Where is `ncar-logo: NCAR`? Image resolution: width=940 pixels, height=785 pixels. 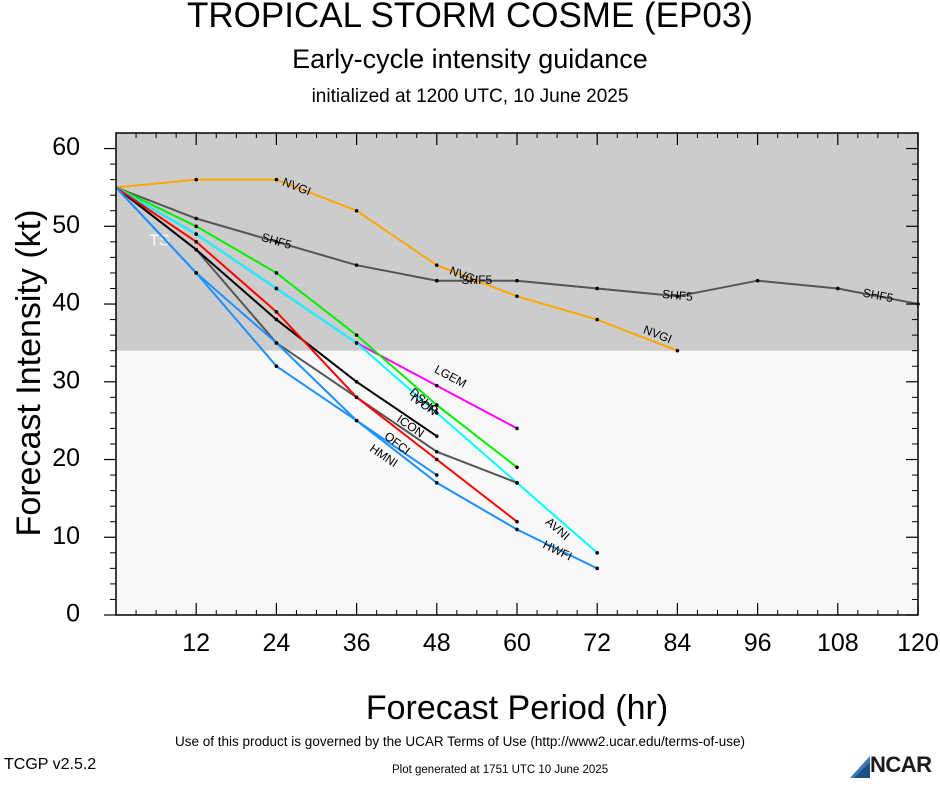
ncar-logo: NCAR is located at coordinates (894, 766).